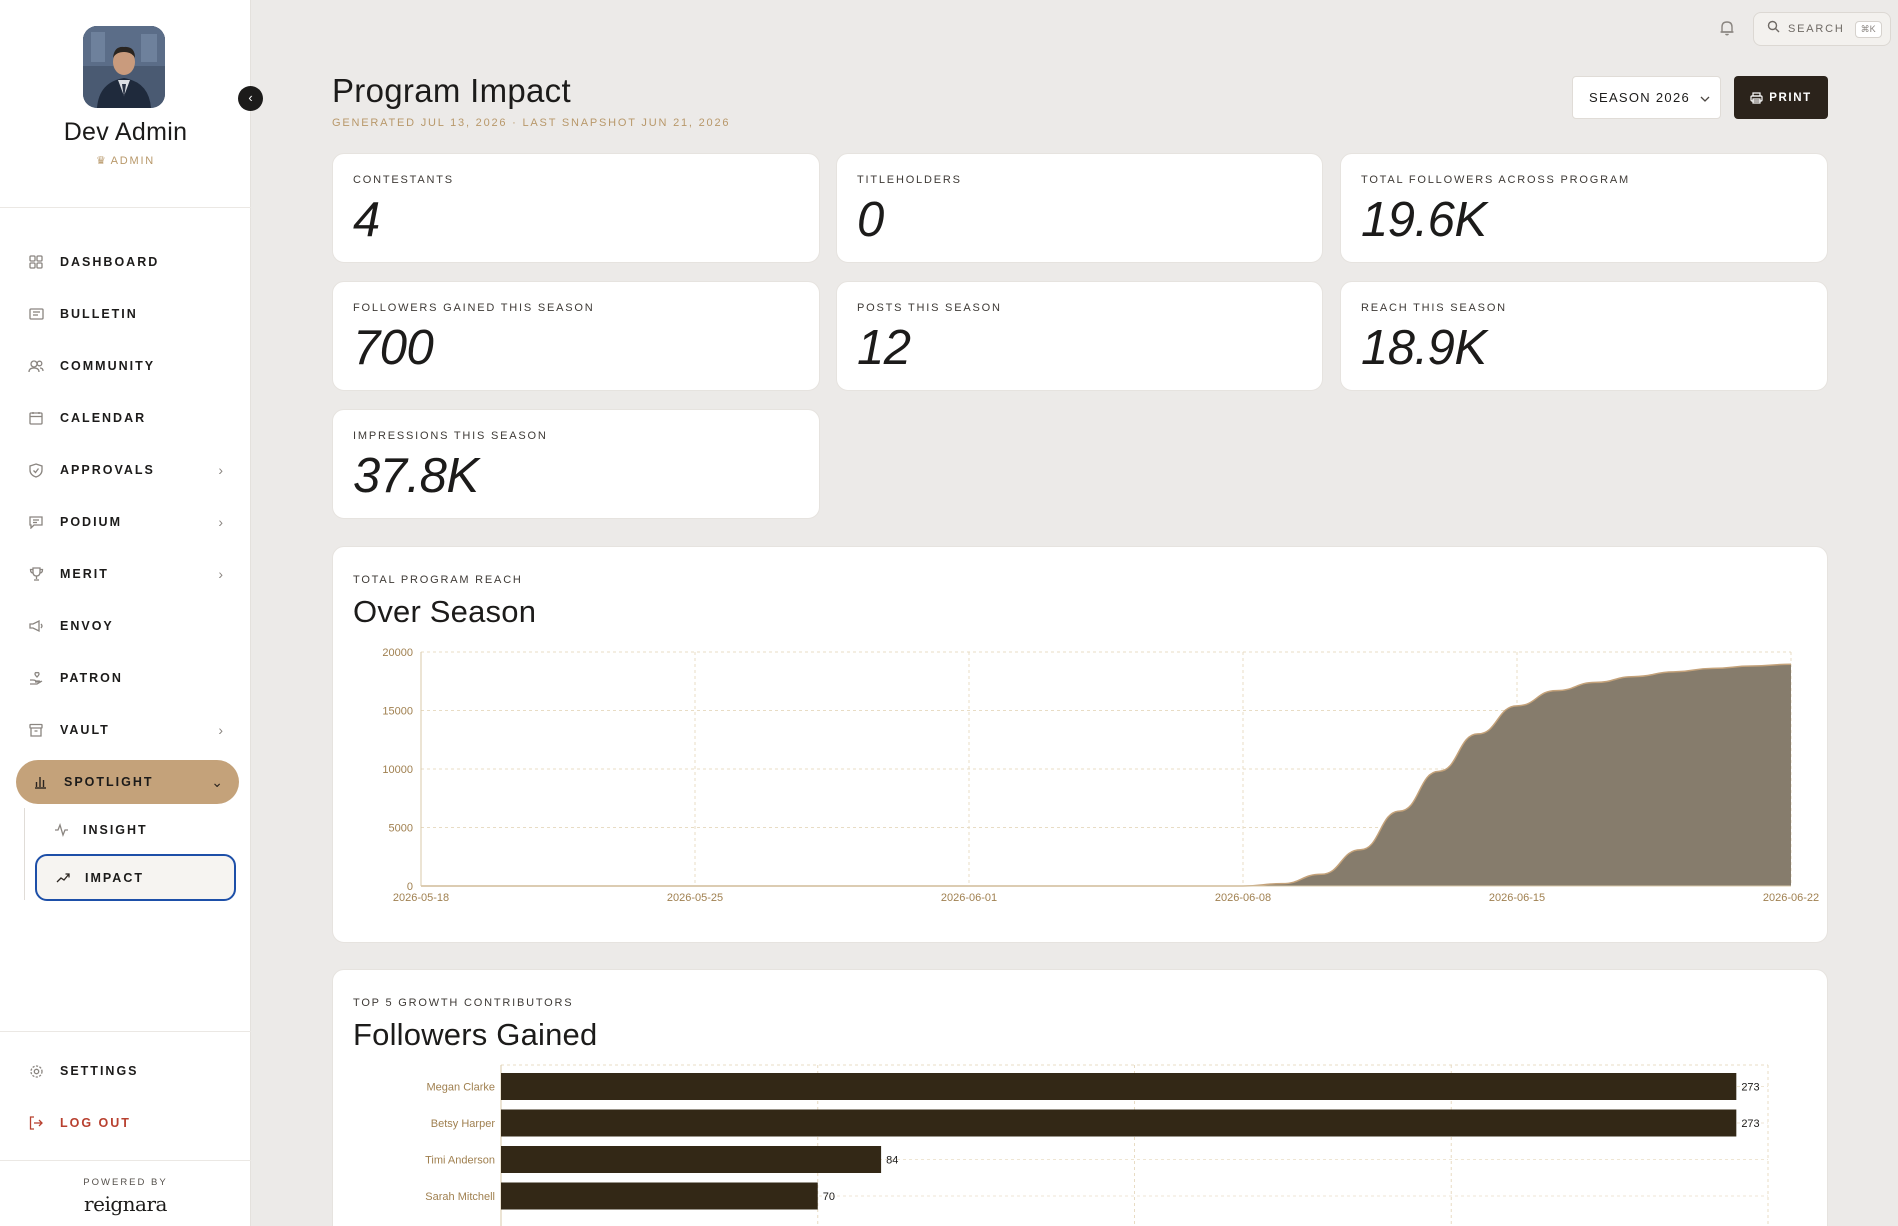 Image resolution: width=1898 pixels, height=1226 pixels. What do you see at coordinates (1750, 1088) in the screenshot?
I see `bar-value-label: 273` at bounding box center [1750, 1088].